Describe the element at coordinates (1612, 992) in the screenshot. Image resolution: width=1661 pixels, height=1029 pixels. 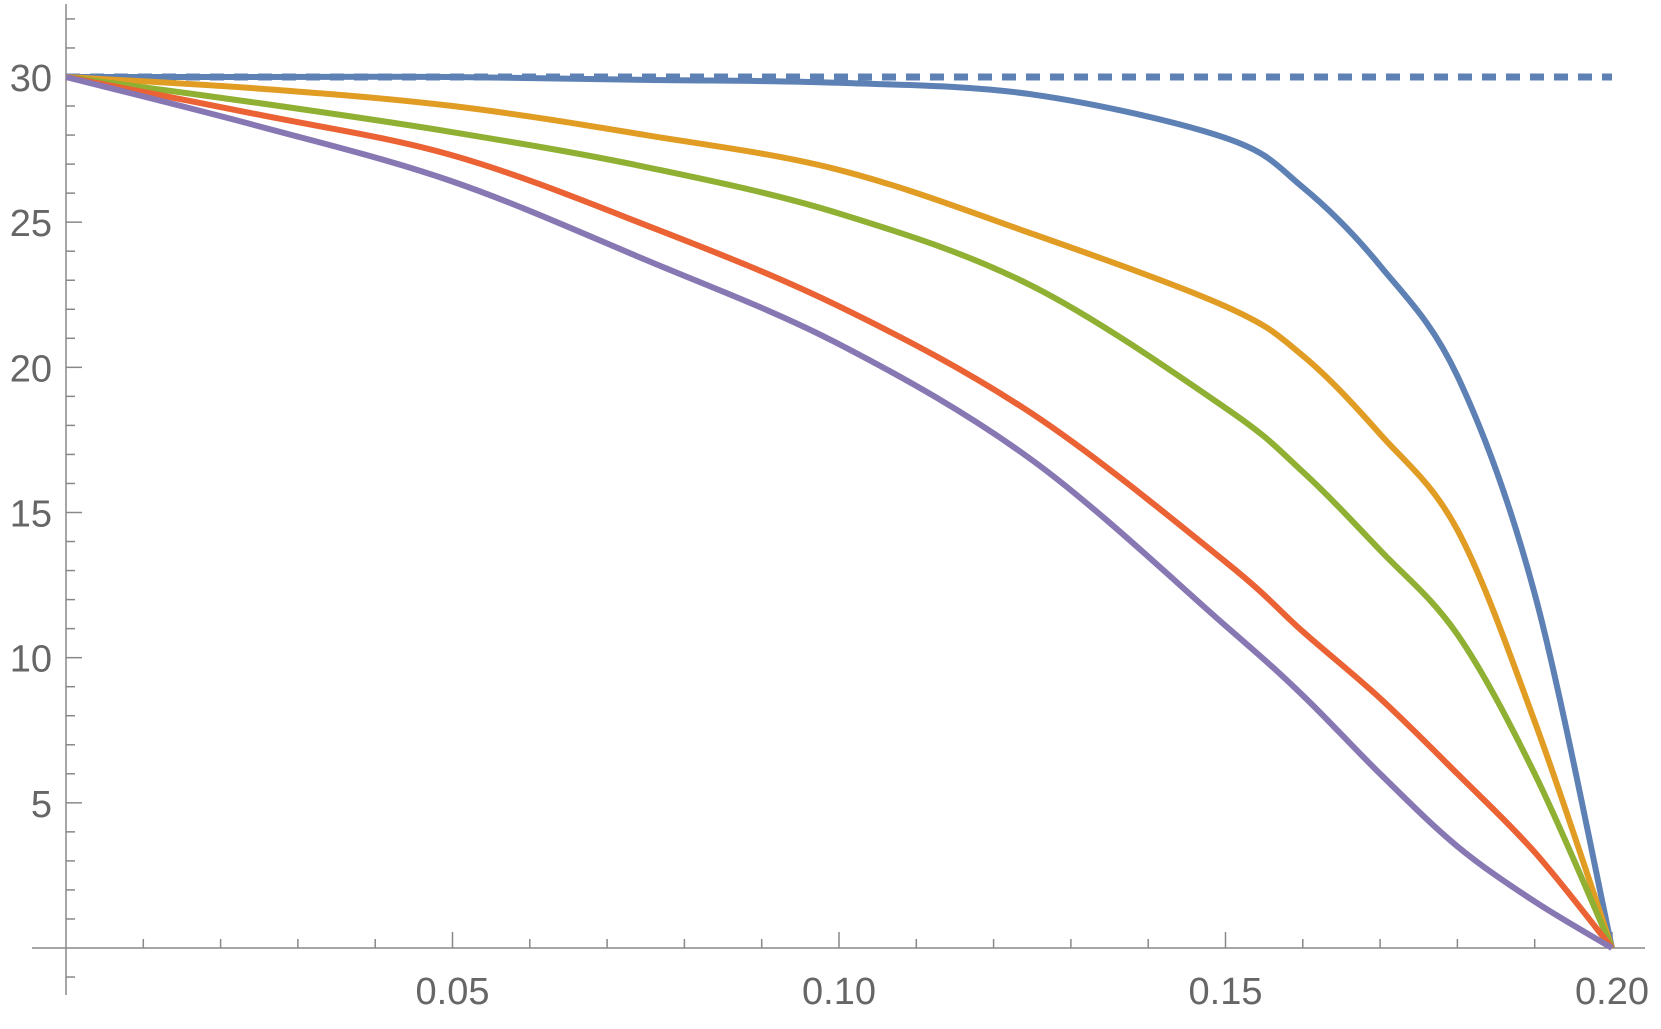
I see `x-tick-label: 0.20` at that location.